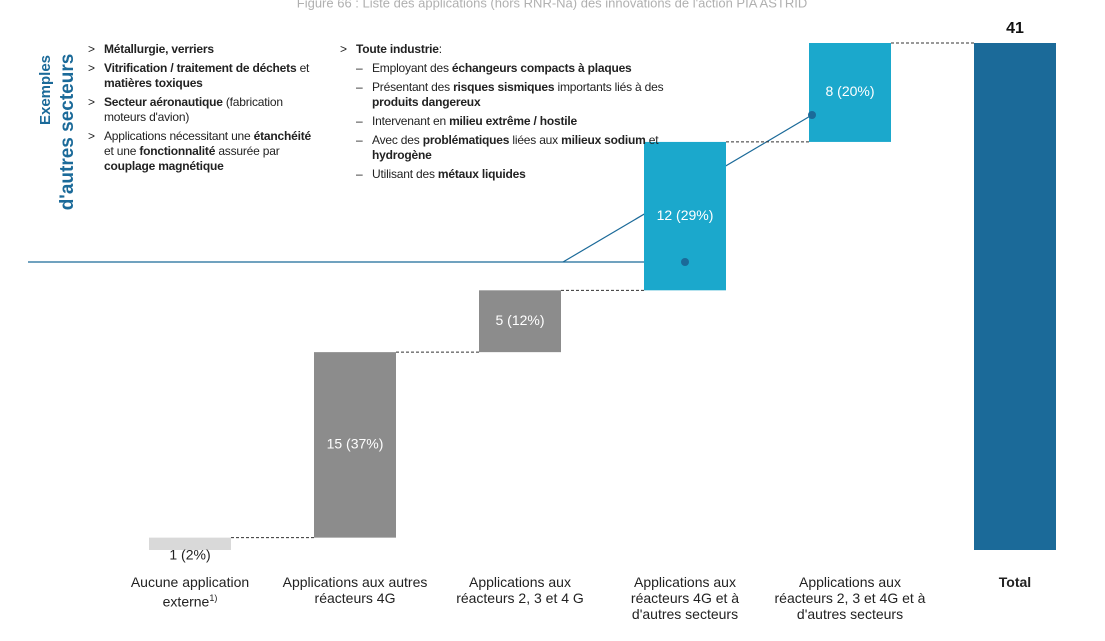  What do you see at coordinates (159, 49) in the screenshot?
I see `annotation-text: Métallurgie, verriers` at bounding box center [159, 49].